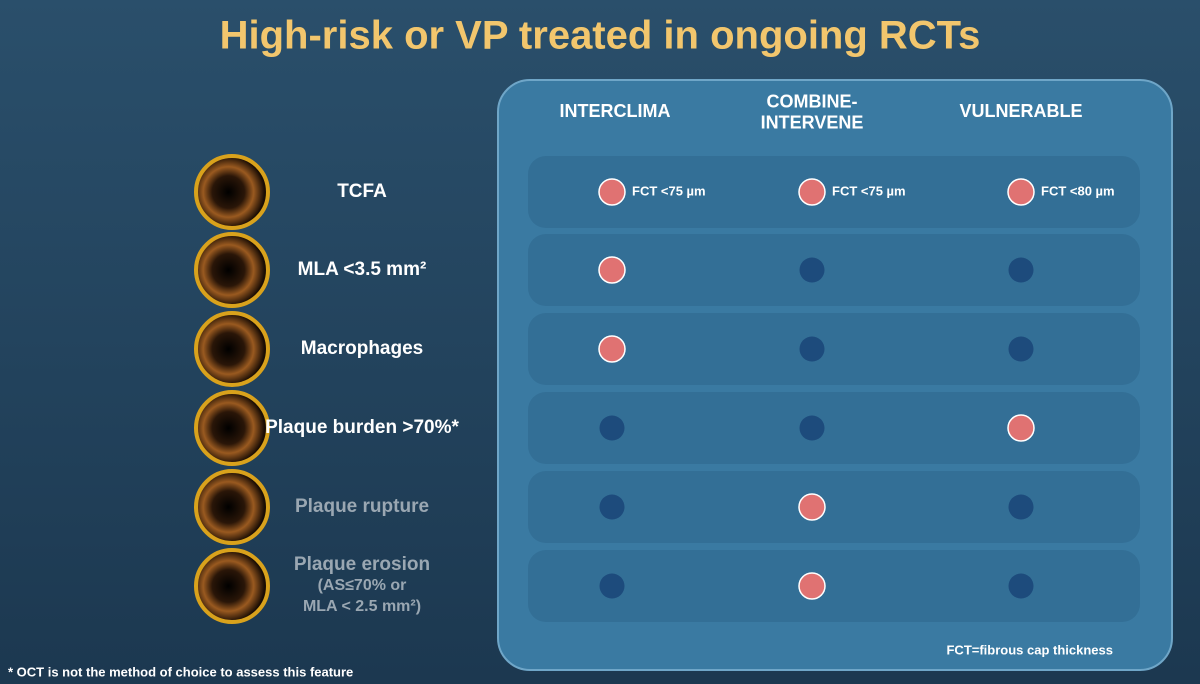 The width and height of the screenshot is (1200, 684). Describe the element at coordinates (362, 606) in the screenshot. I see `row-label: MLA < 2.5 mm²)` at that location.